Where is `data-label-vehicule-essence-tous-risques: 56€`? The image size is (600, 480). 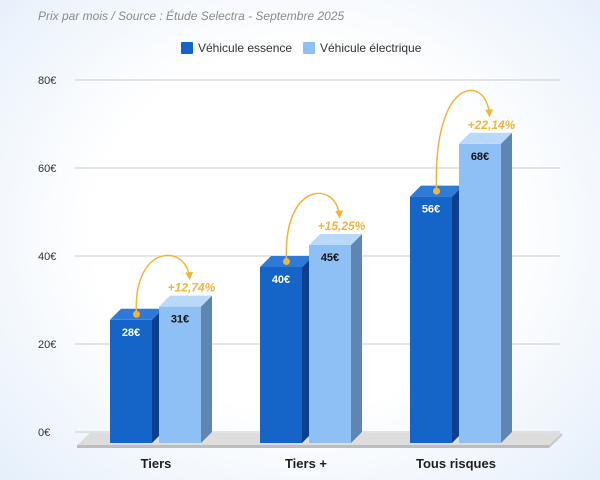
data-label-vehicule-essence-tous-risques: 56€ is located at coordinates (431, 210).